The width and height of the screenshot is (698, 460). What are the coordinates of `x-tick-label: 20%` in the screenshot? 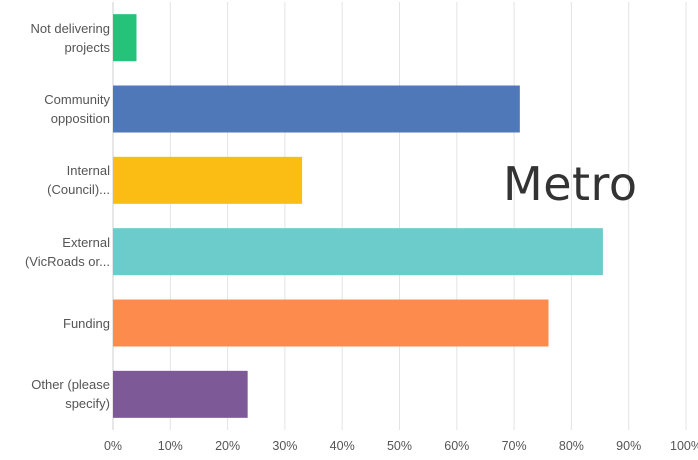 It's located at (228, 446).